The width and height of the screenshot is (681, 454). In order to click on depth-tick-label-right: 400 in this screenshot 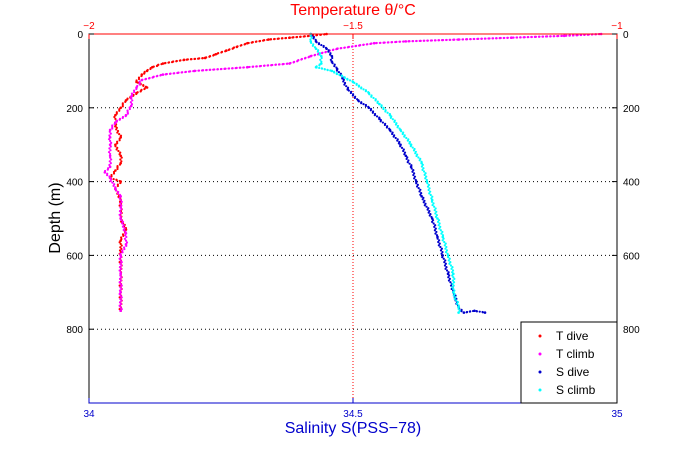, I will do `click(631, 183)`.